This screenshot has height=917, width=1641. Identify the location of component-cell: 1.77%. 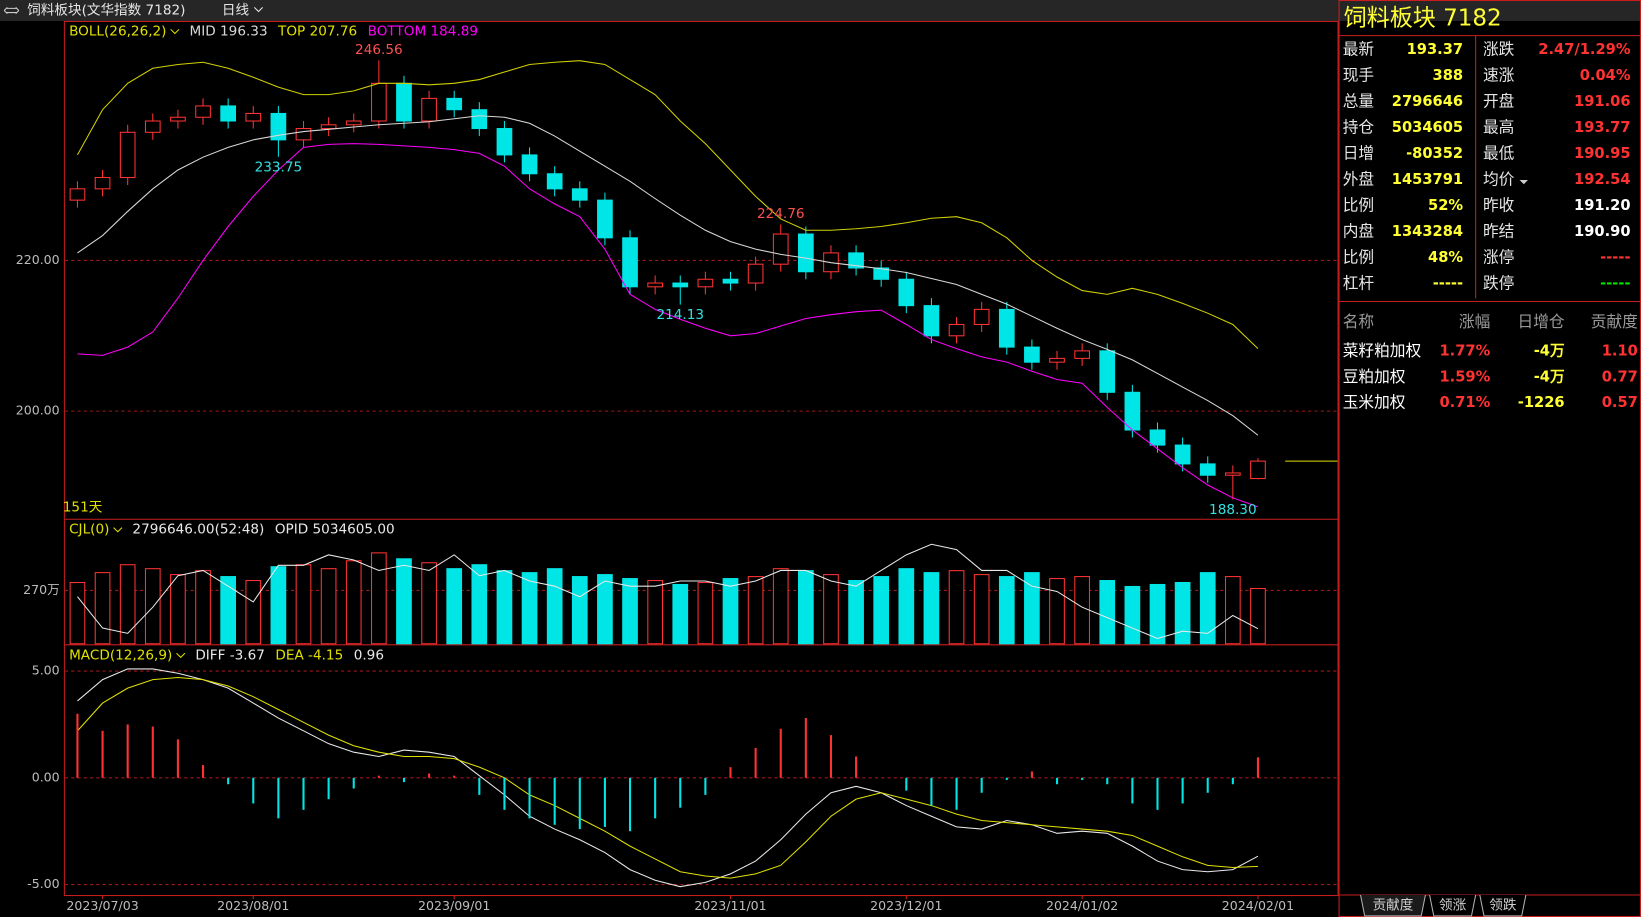
(1465, 351).